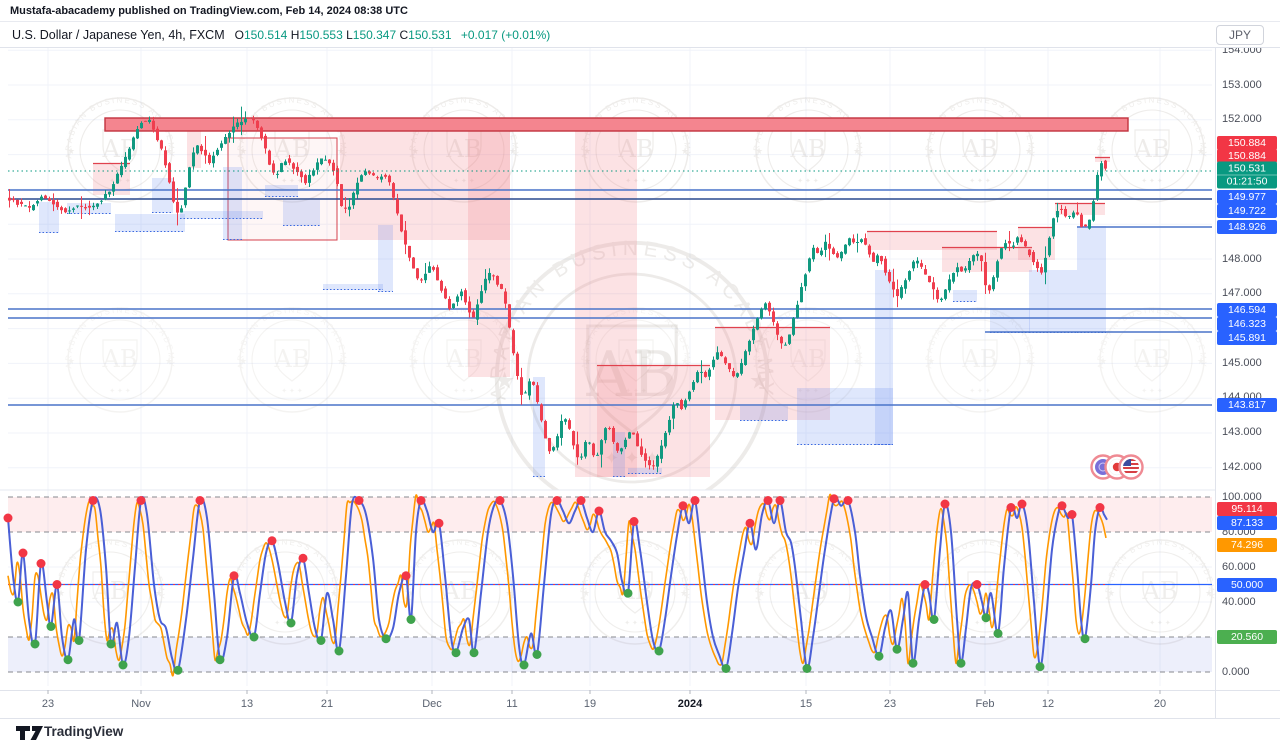  Describe the element at coordinates (1242, 467) in the screenshot. I see `price-tick-label: 142.000` at that location.